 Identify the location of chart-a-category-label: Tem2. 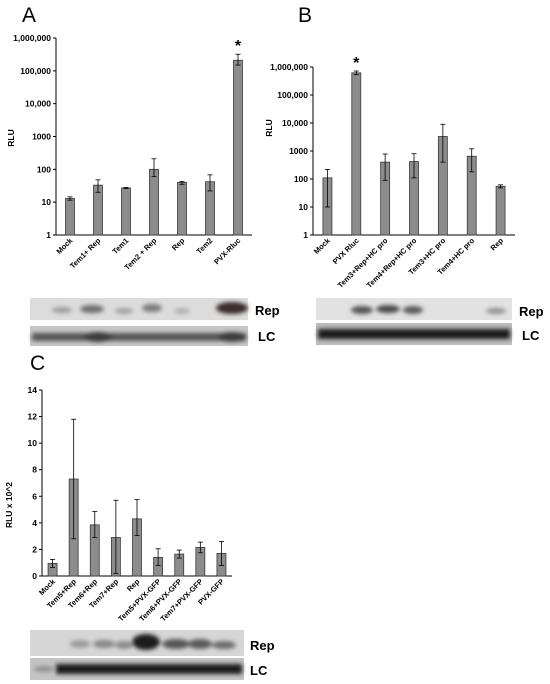
(205, 246).